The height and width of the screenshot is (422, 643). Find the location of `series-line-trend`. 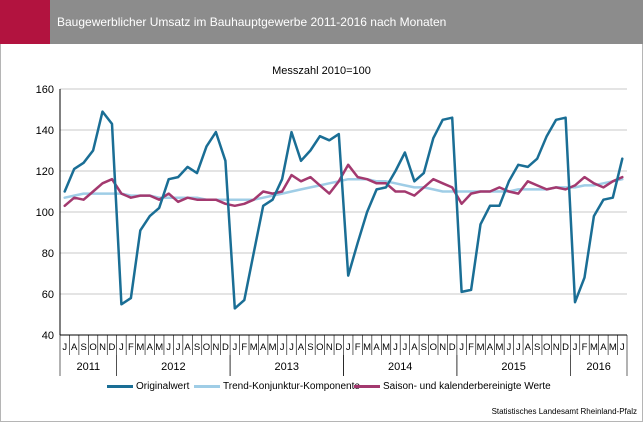

series-line-trend is located at coordinates (343, 189).